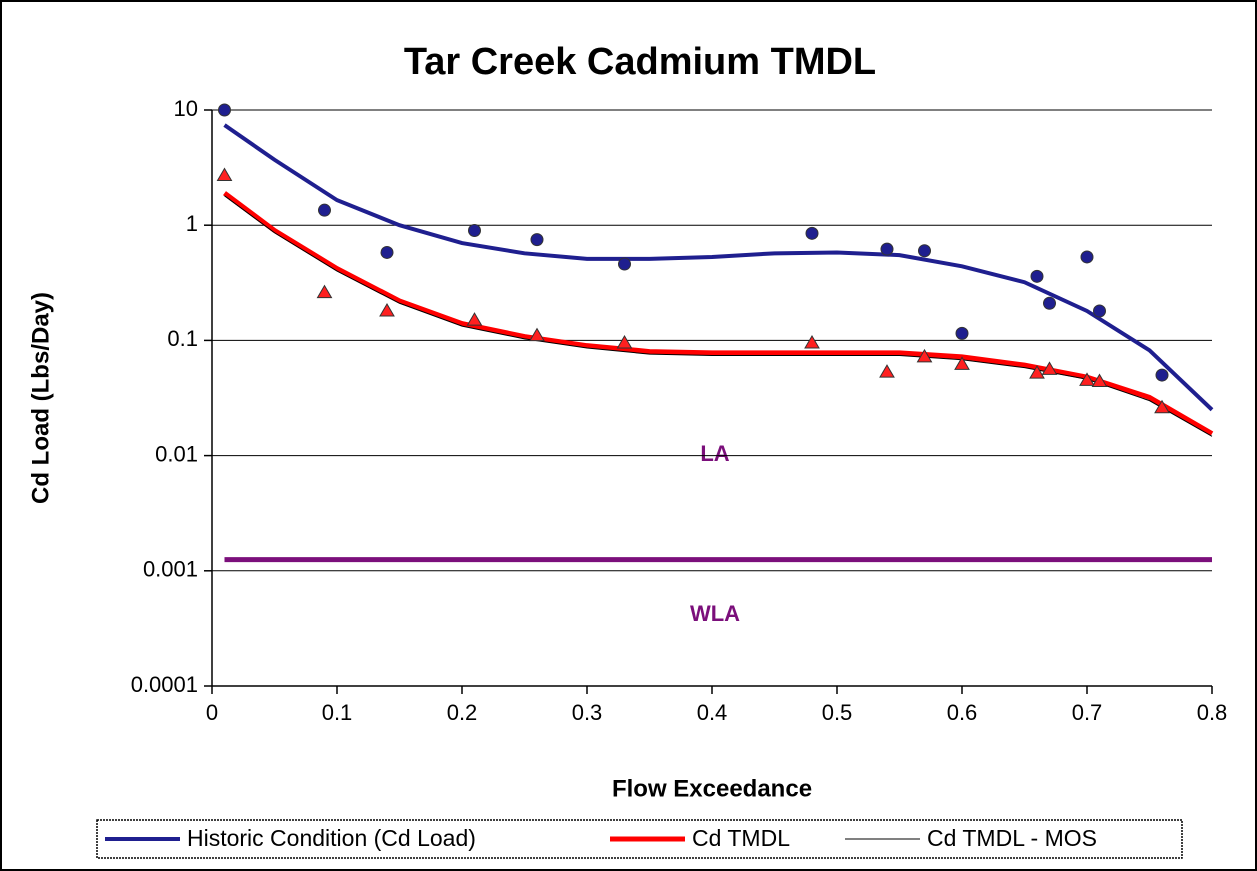 The width and height of the screenshot is (1257, 871). Describe the element at coordinates (715, 613) in the screenshot. I see `annotation: WLA` at that location.